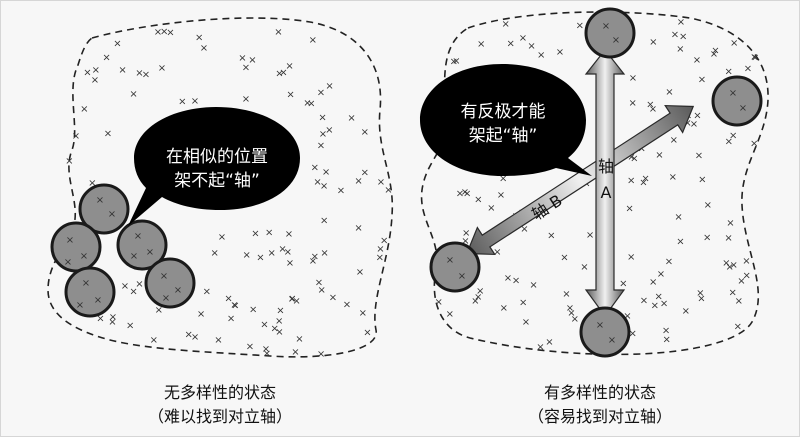 Image resolution: width=800 pixels, height=437 pixels. I want to click on pole-circle-left, so click(455, 267).